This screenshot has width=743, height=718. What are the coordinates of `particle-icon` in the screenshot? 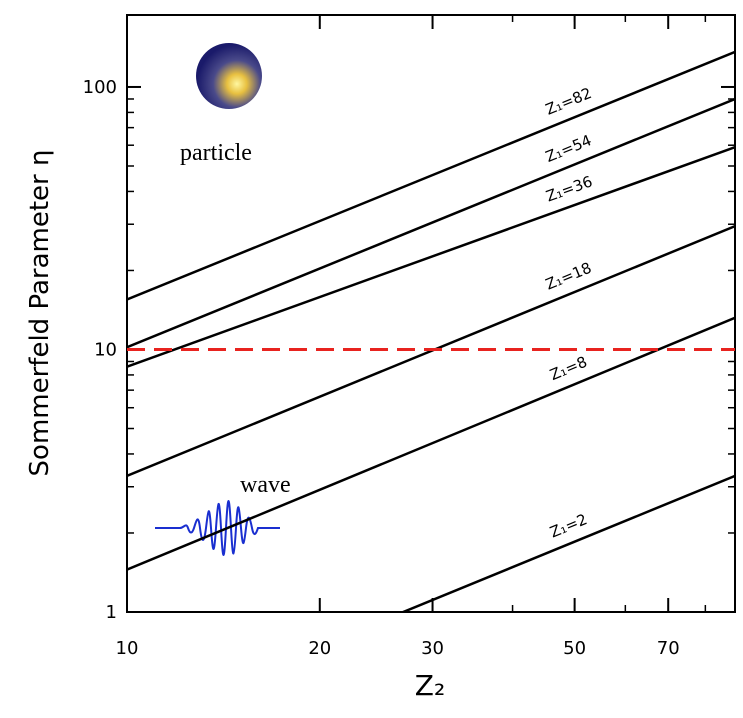 It's located at (229, 76).